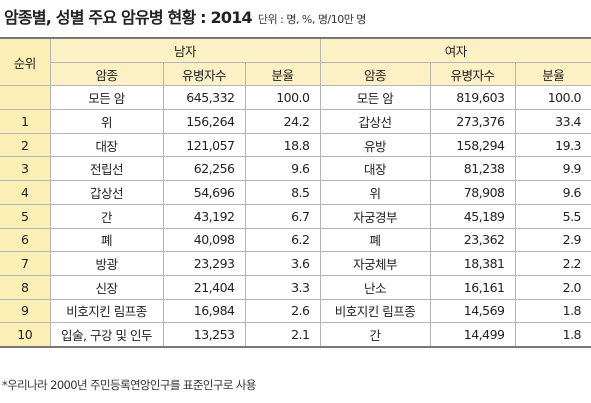 The height and width of the screenshot is (403, 591). Describe the element at coordinates (25, 311) in the screenshot. I see `rank-cell: 9` at that location.